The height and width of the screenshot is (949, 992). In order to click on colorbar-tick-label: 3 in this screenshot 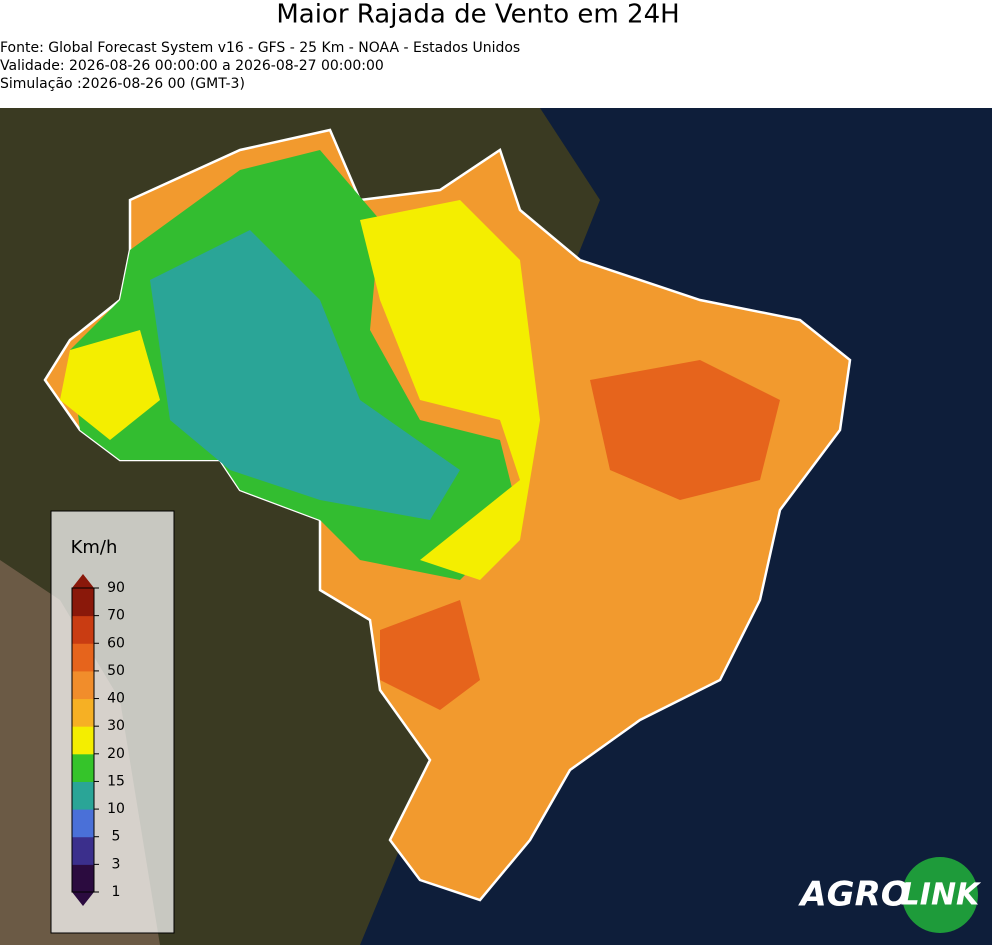, I will do `click(116, 864)`.